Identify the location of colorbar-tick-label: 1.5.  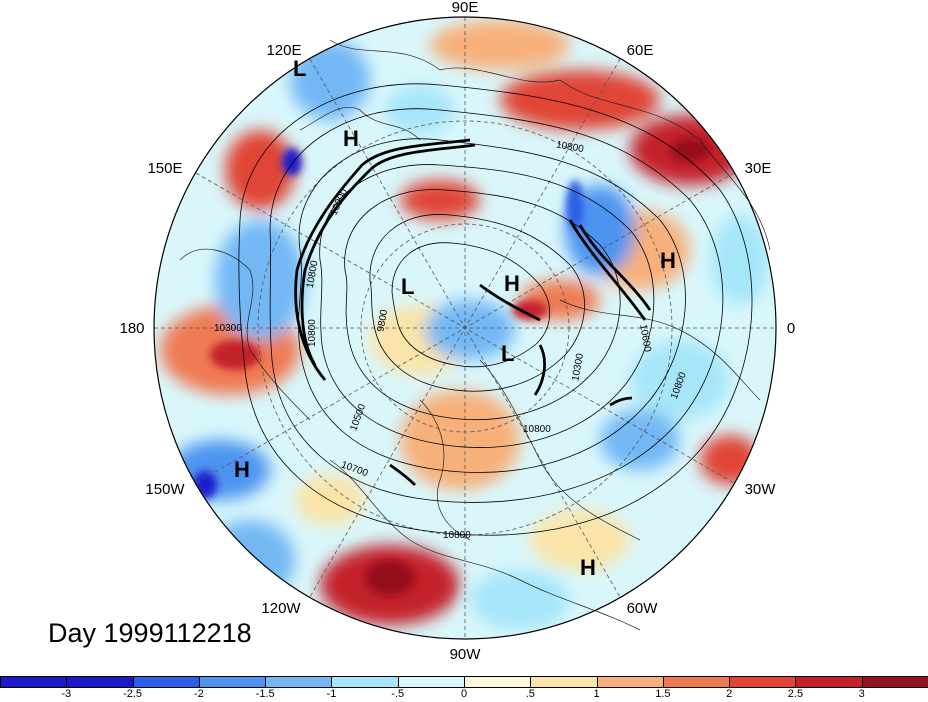
(663, 694).